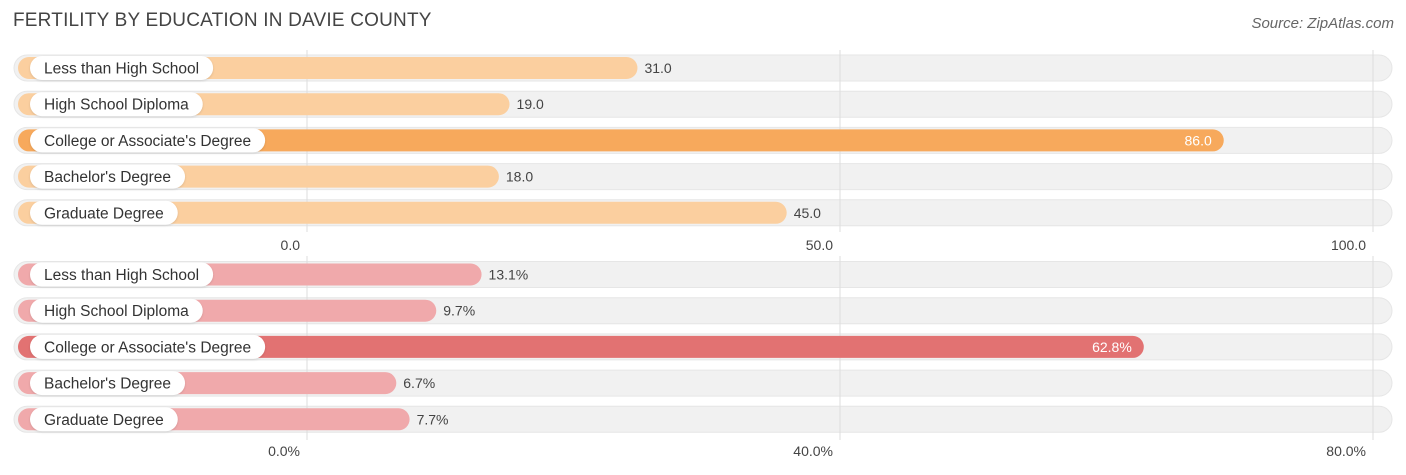 The height and width of the screenshot is (475, 1406). I want to click on value-label: 7.7%, so click(433, 419).